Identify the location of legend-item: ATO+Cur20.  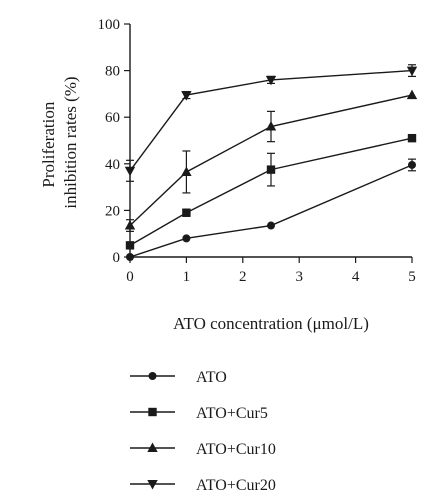
(203, 485).